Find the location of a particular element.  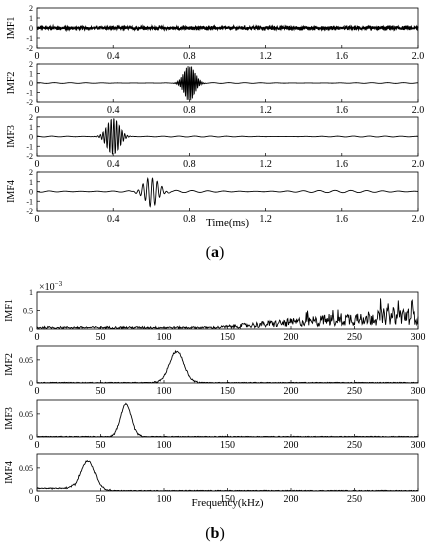

series-label-a-imf1: IMF1 is located at coordinates (11, 28).